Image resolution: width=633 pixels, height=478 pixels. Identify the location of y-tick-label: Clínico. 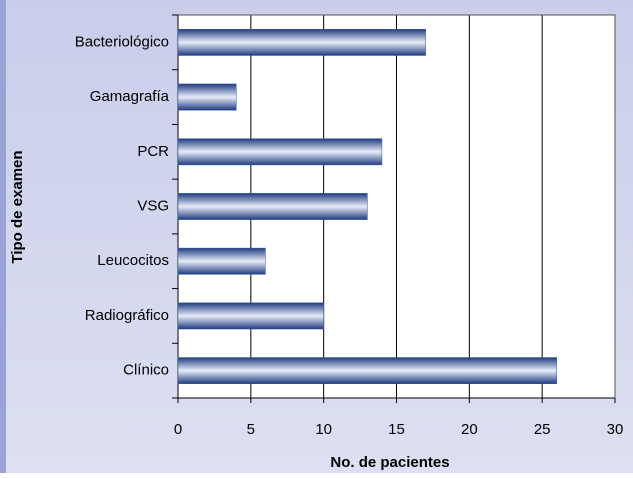
(146, 370).